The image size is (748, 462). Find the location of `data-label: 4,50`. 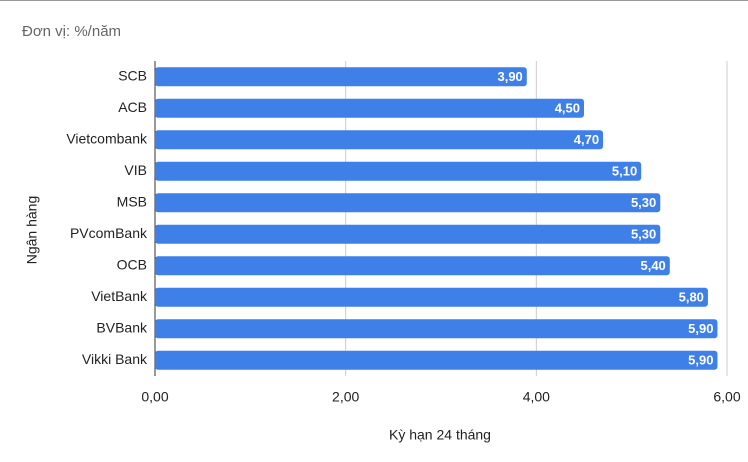

data-label: 4,50 is located at coordinates (567, 108).